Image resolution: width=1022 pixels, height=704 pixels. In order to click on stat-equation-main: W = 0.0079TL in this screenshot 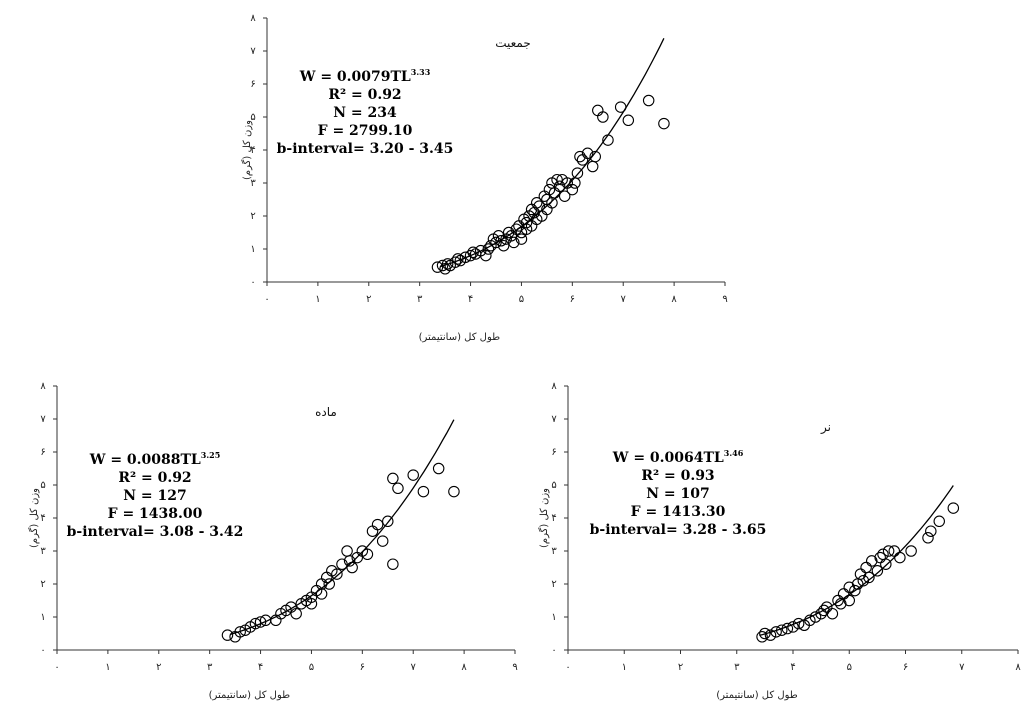, I will do `click(355, 77)`.